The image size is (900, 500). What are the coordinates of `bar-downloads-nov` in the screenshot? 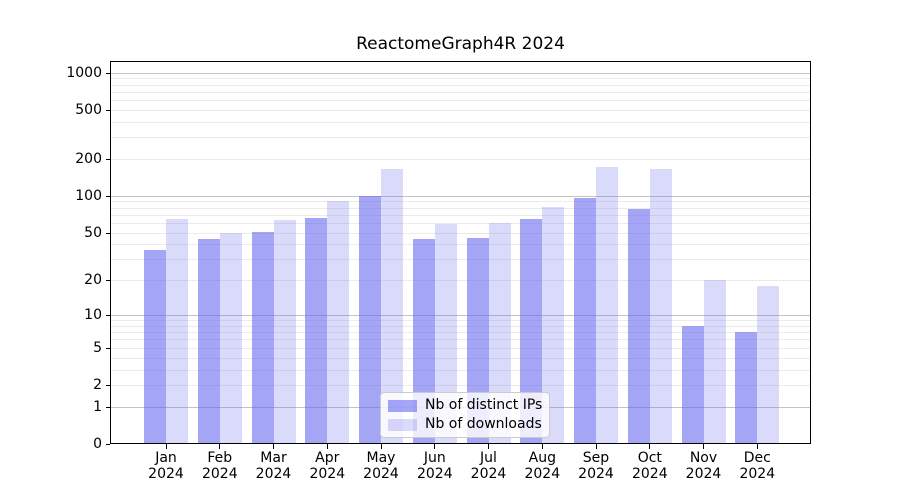 It's located at (714, 362).